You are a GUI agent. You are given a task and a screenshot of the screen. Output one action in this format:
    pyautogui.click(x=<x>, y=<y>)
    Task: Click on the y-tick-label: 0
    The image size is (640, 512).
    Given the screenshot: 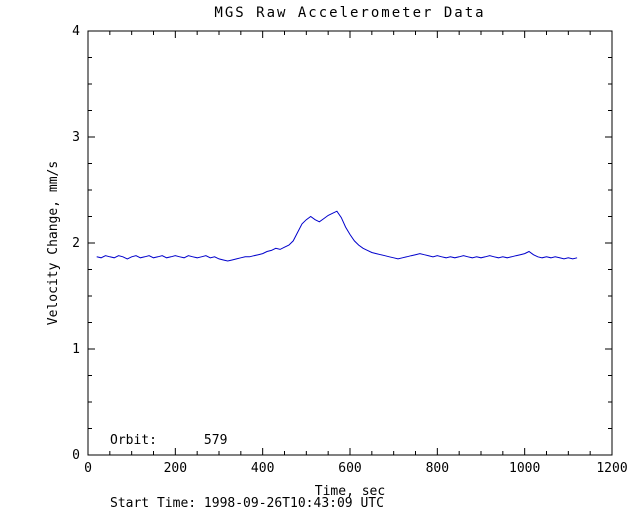 What is the action you would take?
    pyautogui.click(x=76, y=455)
    